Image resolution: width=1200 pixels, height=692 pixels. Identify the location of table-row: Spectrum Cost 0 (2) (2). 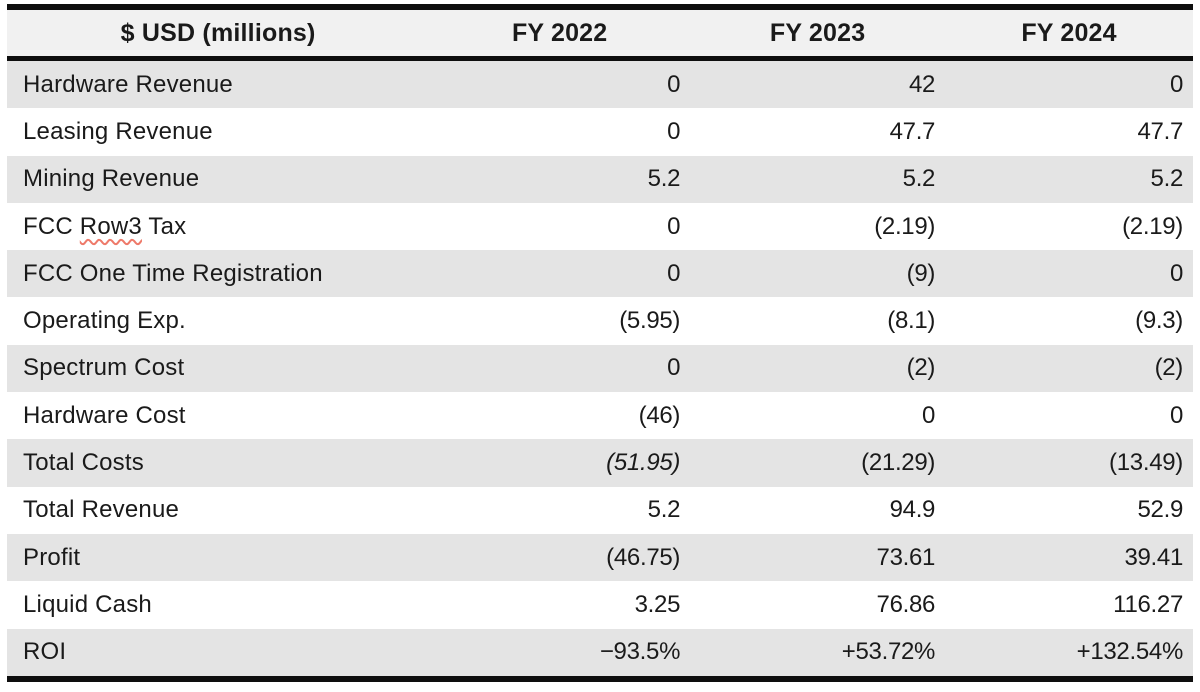
(600, 368).